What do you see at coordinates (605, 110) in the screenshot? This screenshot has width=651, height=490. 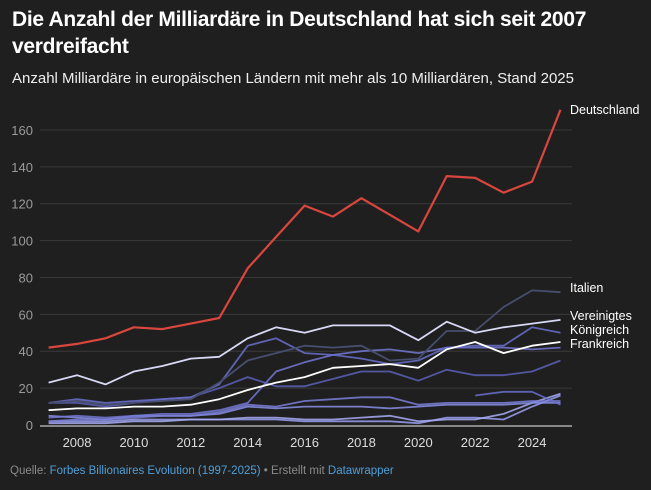 I see `series-label: Deutschland` at bounding box center [605, 110].